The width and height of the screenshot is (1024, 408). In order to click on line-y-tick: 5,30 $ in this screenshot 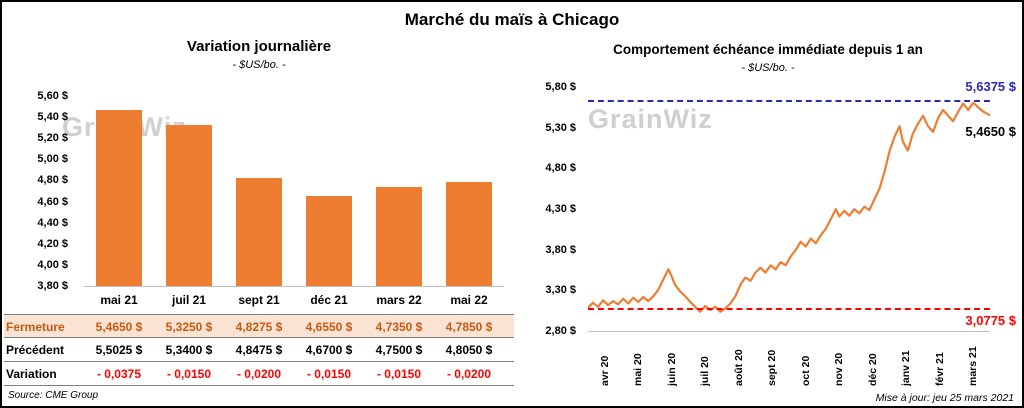, I will do `click(560, 127)`.